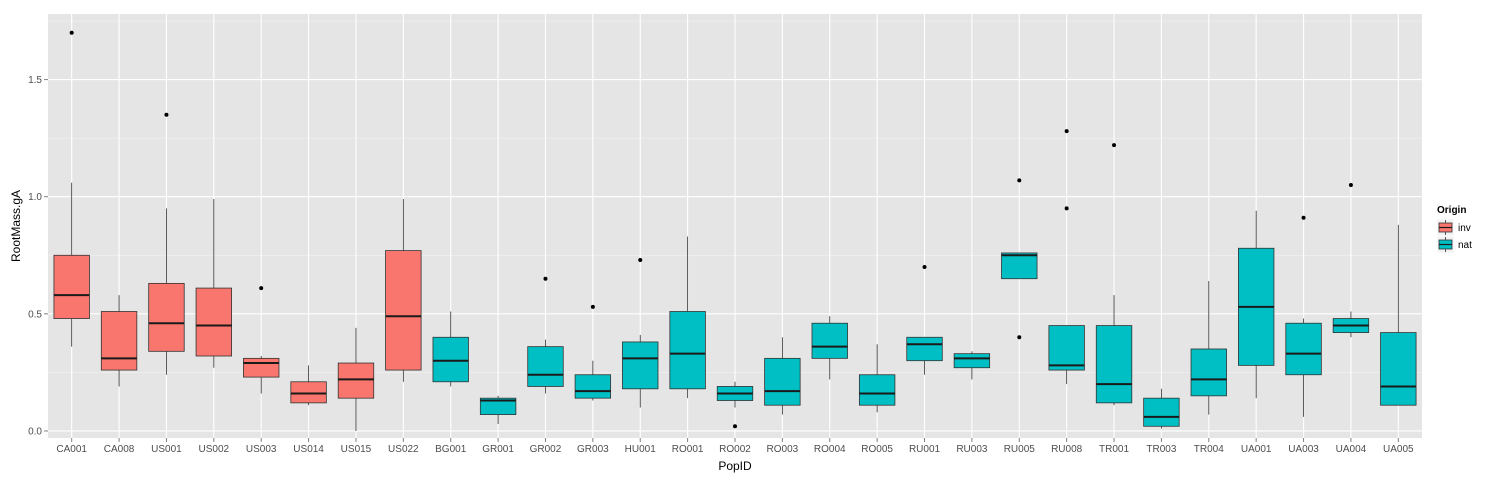 The height and width of the screenshot is (480, 1500). Describe the element at coordinates (735, 449) in the screenshot. I see `x-tick-label: RO002` at that location.